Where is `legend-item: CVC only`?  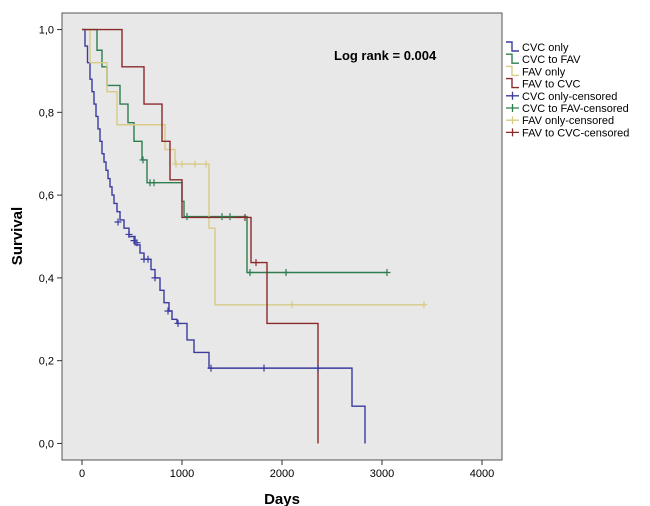
legend-item: CVC only is located at coordinates (537, 47).